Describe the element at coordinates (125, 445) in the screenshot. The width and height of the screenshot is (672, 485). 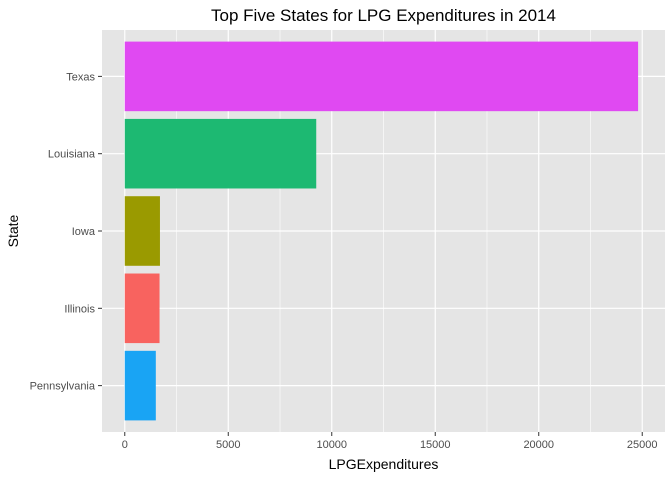
I see `x-tick-label: 0` at that location.